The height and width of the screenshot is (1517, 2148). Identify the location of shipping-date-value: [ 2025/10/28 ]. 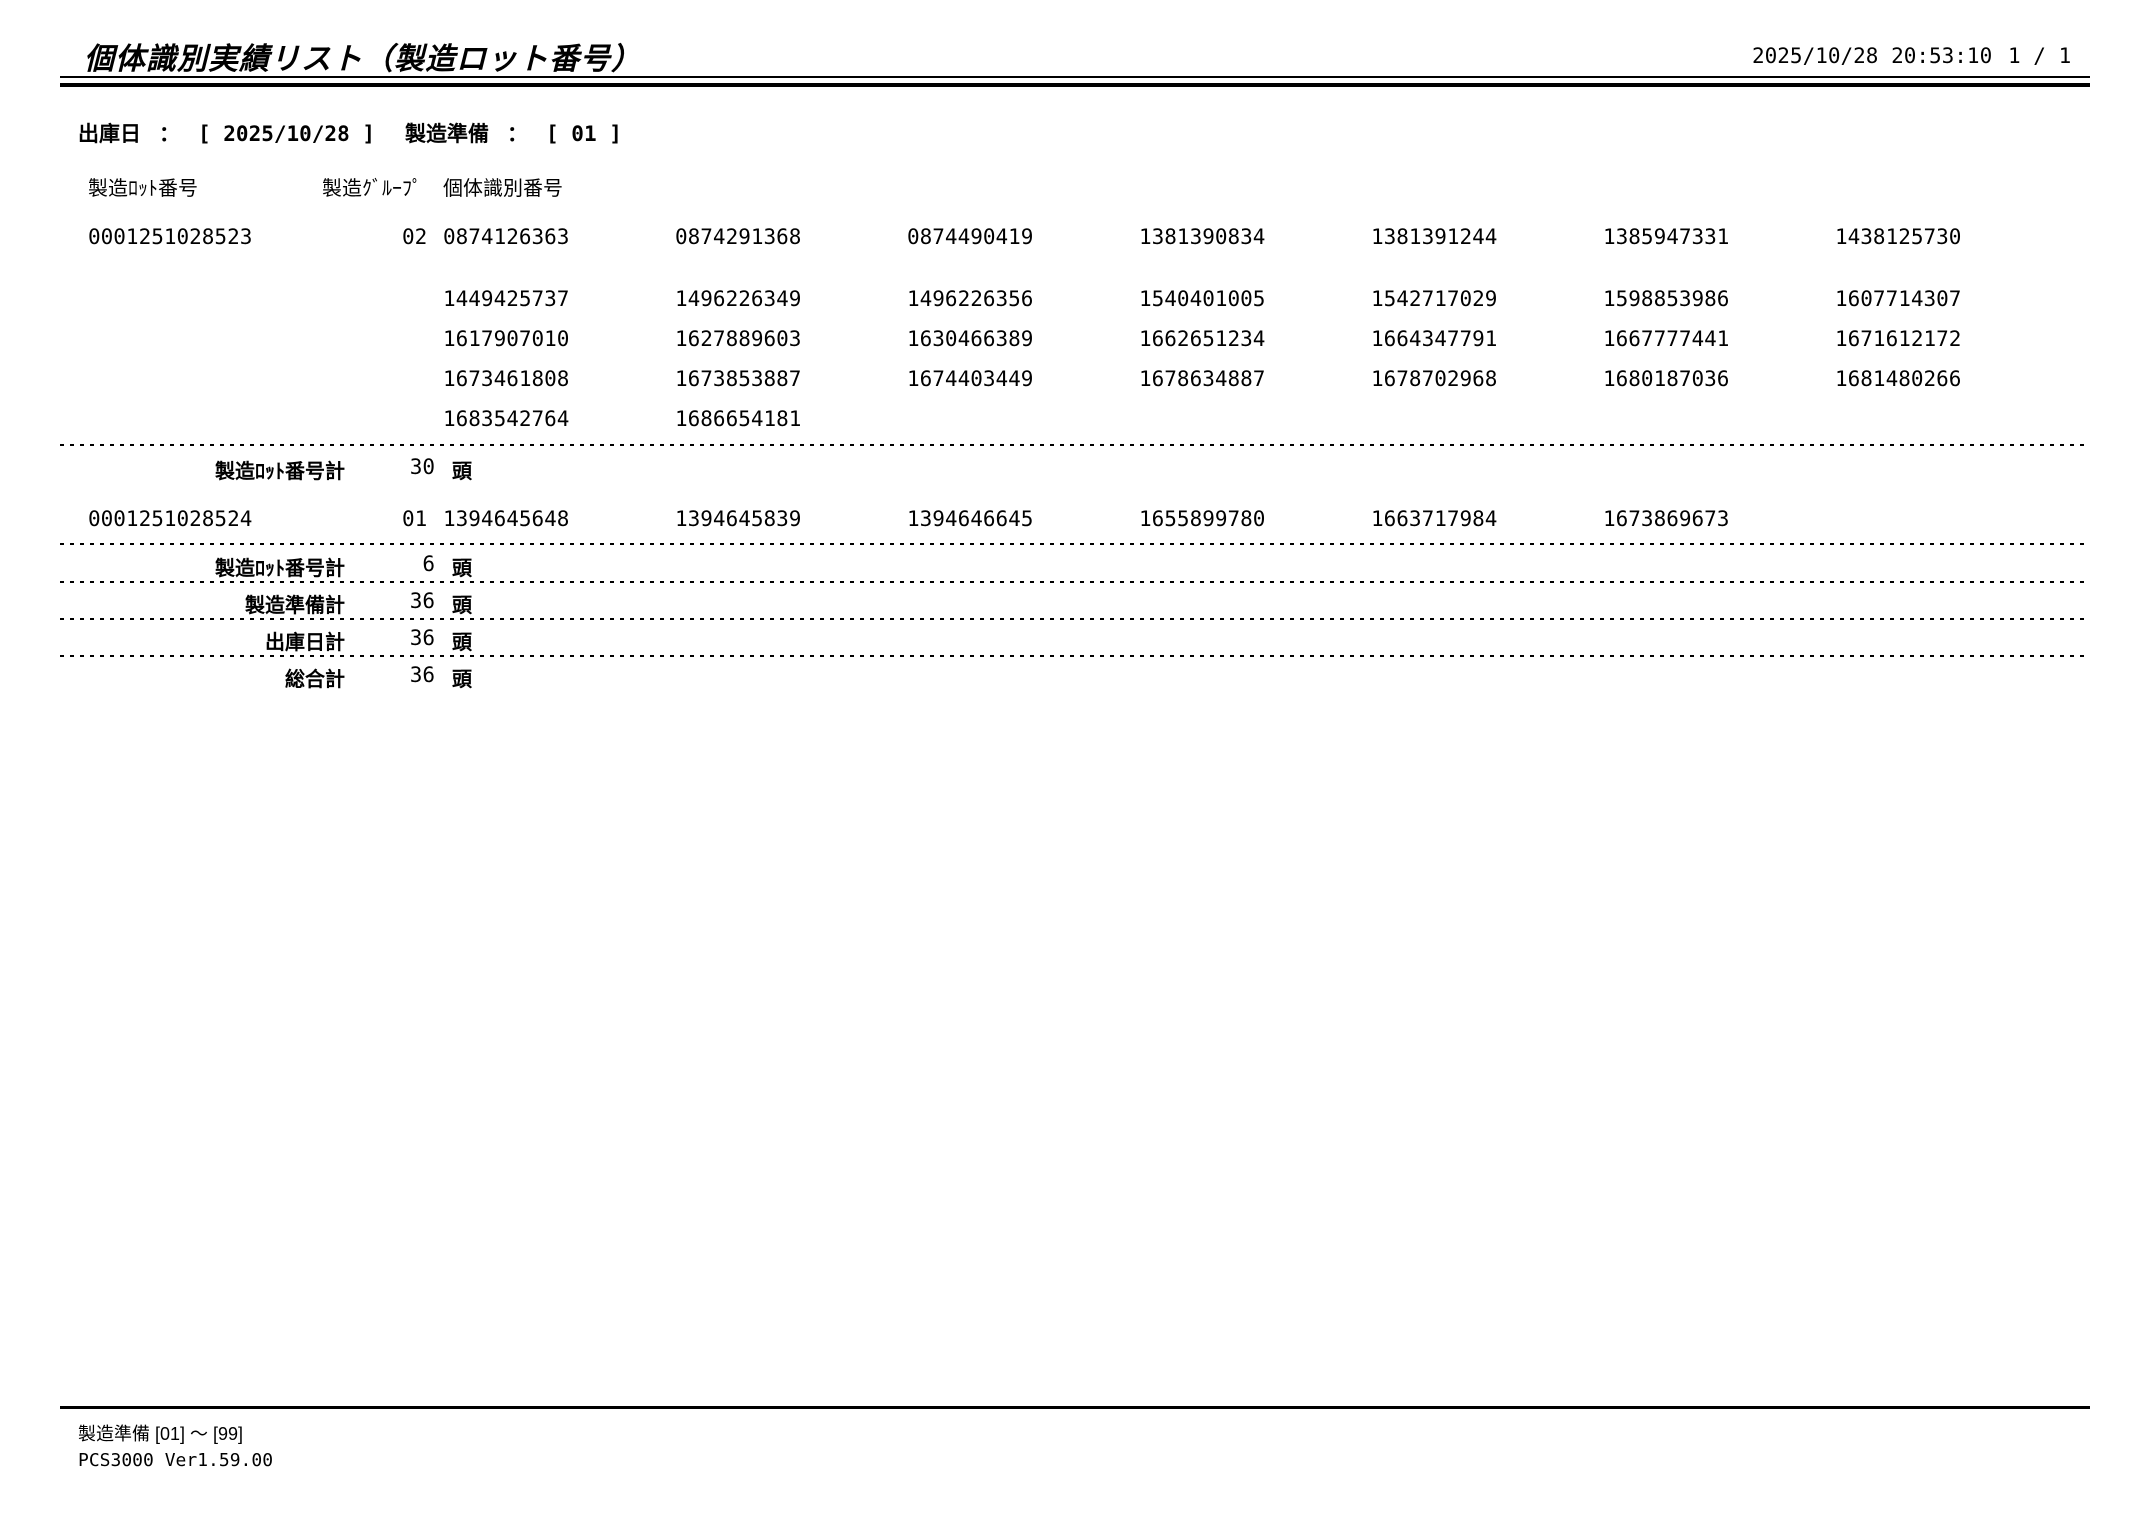
(287, 134).